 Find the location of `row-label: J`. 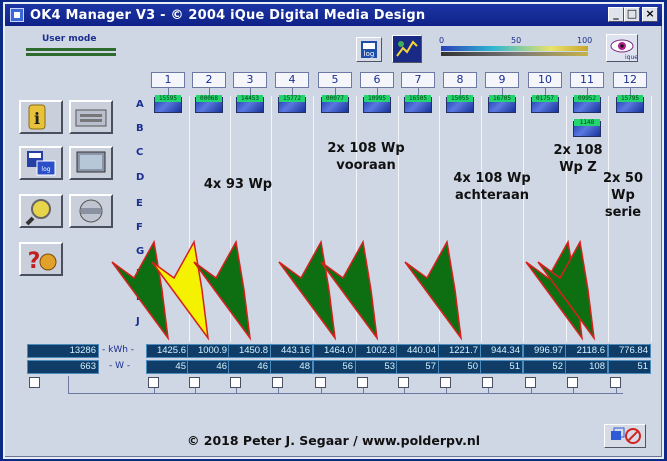

row-label: J is located at coordinates (138, 321).